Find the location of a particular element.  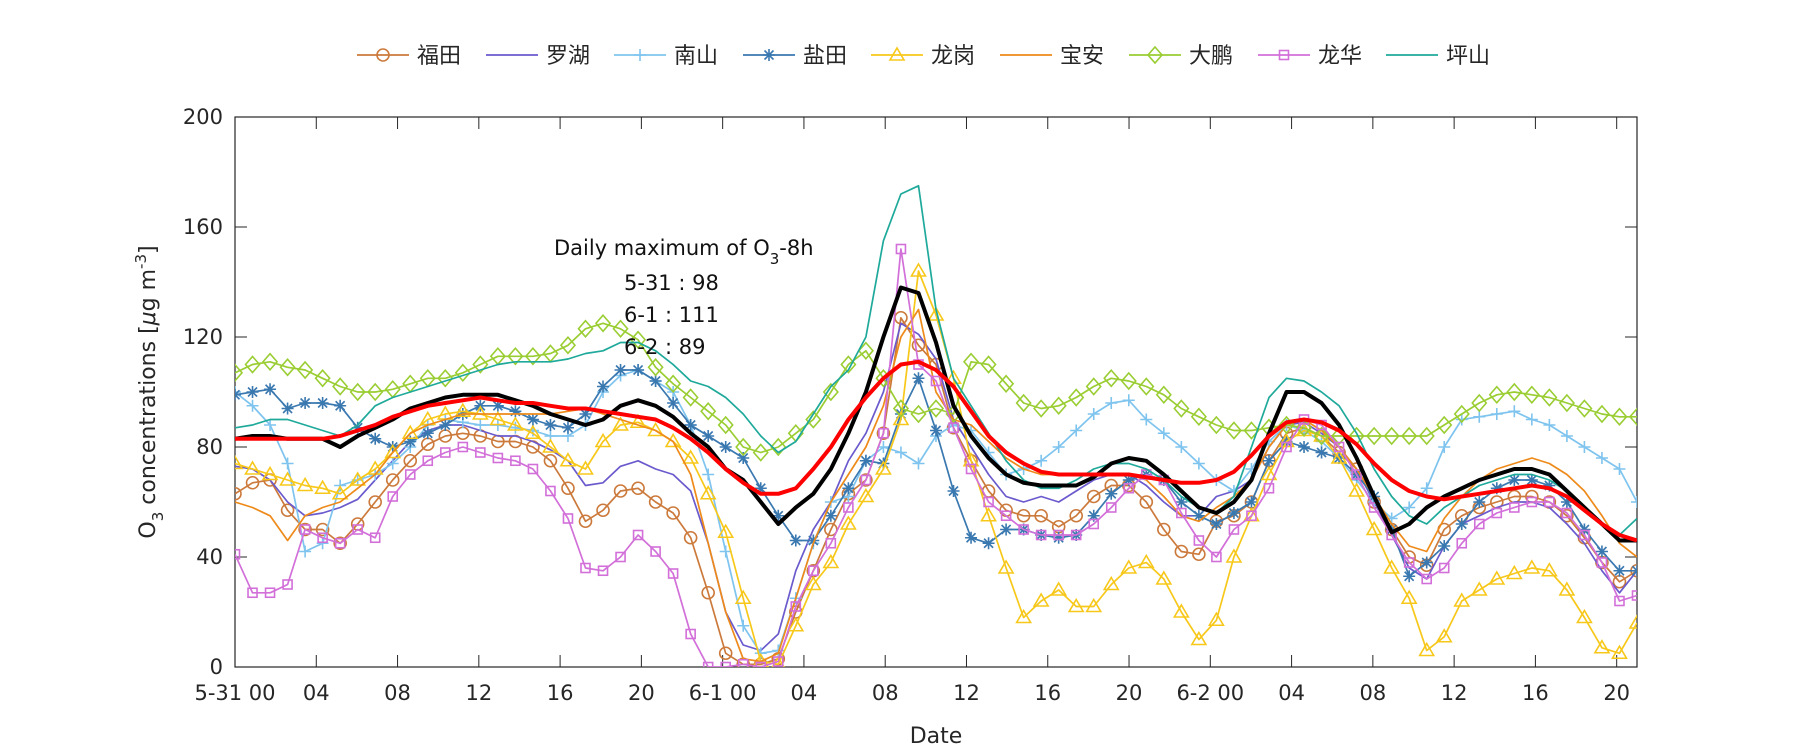

series-line-大鹏 is located at coordinates (936, 388).